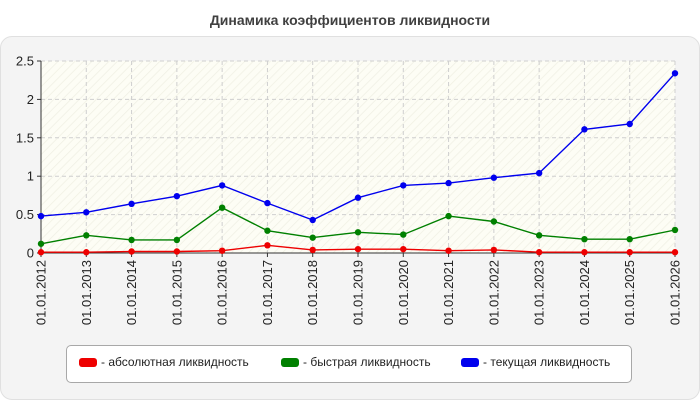 This screenshot has width=700, height=400. What do you see at coordinates (539, 292) in the screenshot?
I see `x-tick-label: 01.01.2023` at bounding box center [539, 292].